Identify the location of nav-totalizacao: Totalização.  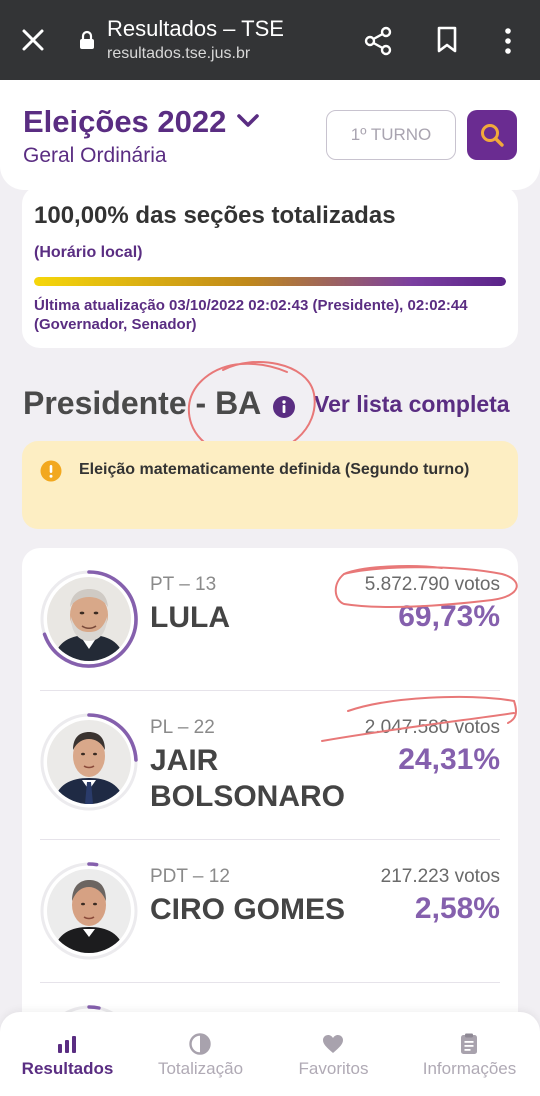
(200, 1054).